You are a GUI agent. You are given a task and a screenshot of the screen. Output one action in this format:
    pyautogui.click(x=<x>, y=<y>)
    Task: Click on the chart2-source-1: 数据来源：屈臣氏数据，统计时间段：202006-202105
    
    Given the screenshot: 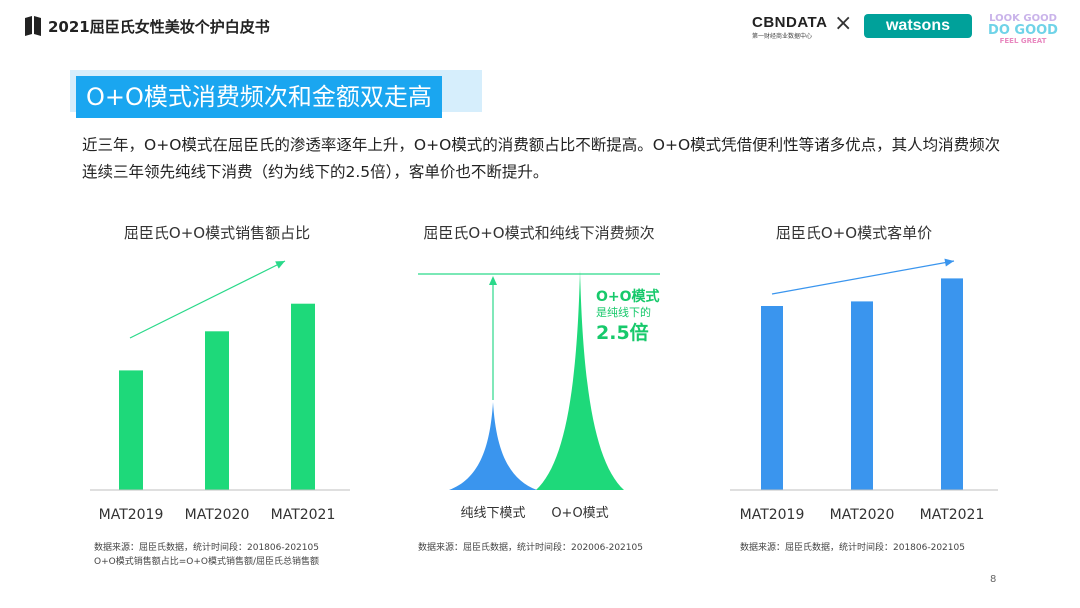 What is the action you would take?
    pyautogui.click(x=530, y=548)
    